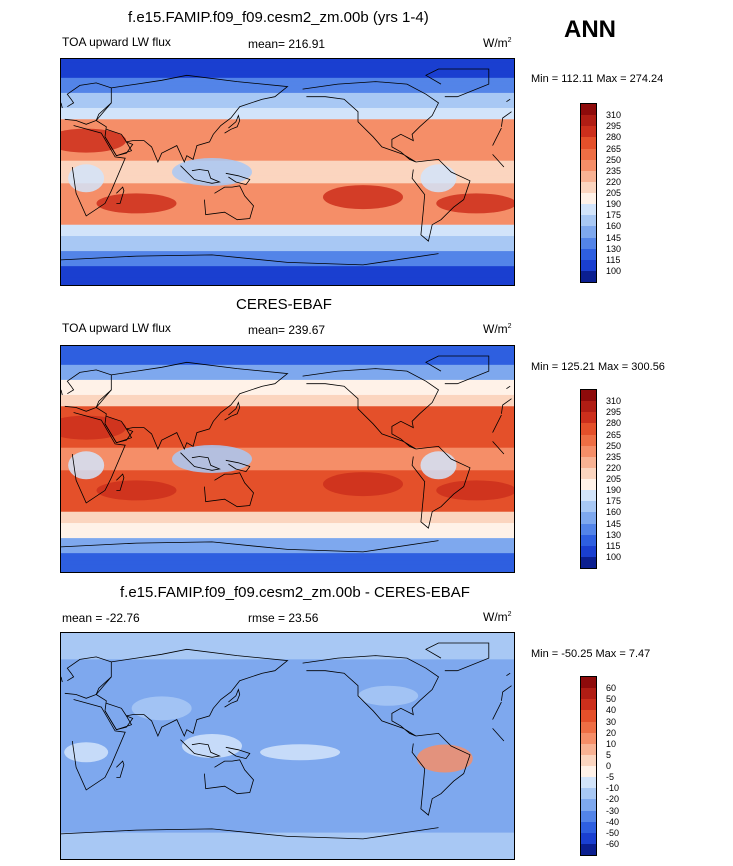 The image size is (733, 866). Describe the element at coordinates (609, 766) in the screenshot. I see `colorbar-tick-label: 0` at that location.